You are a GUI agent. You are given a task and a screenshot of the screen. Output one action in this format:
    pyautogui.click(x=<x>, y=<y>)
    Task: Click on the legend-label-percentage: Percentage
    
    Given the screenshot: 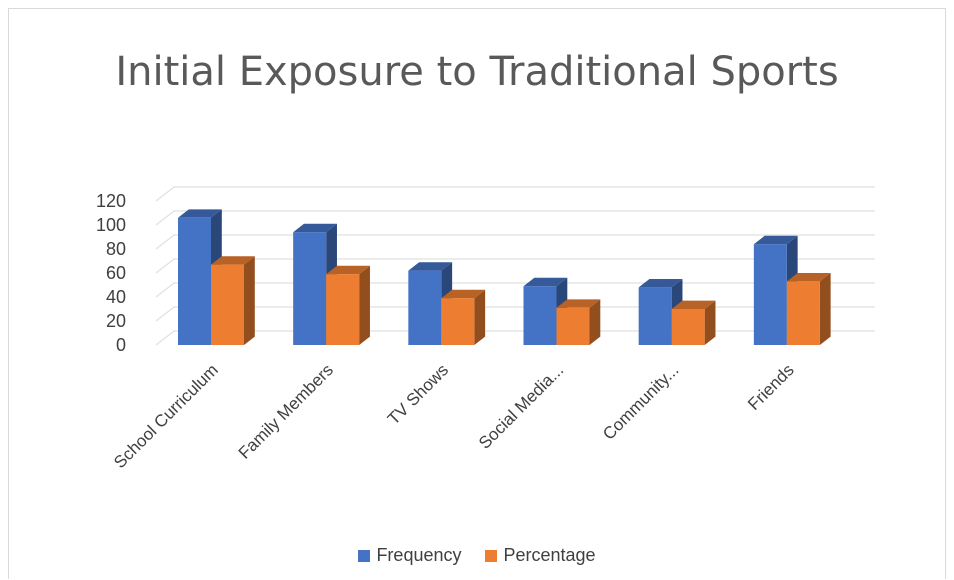 What is the action you would take?
    pyautogui.click(x=549, y=555)
    